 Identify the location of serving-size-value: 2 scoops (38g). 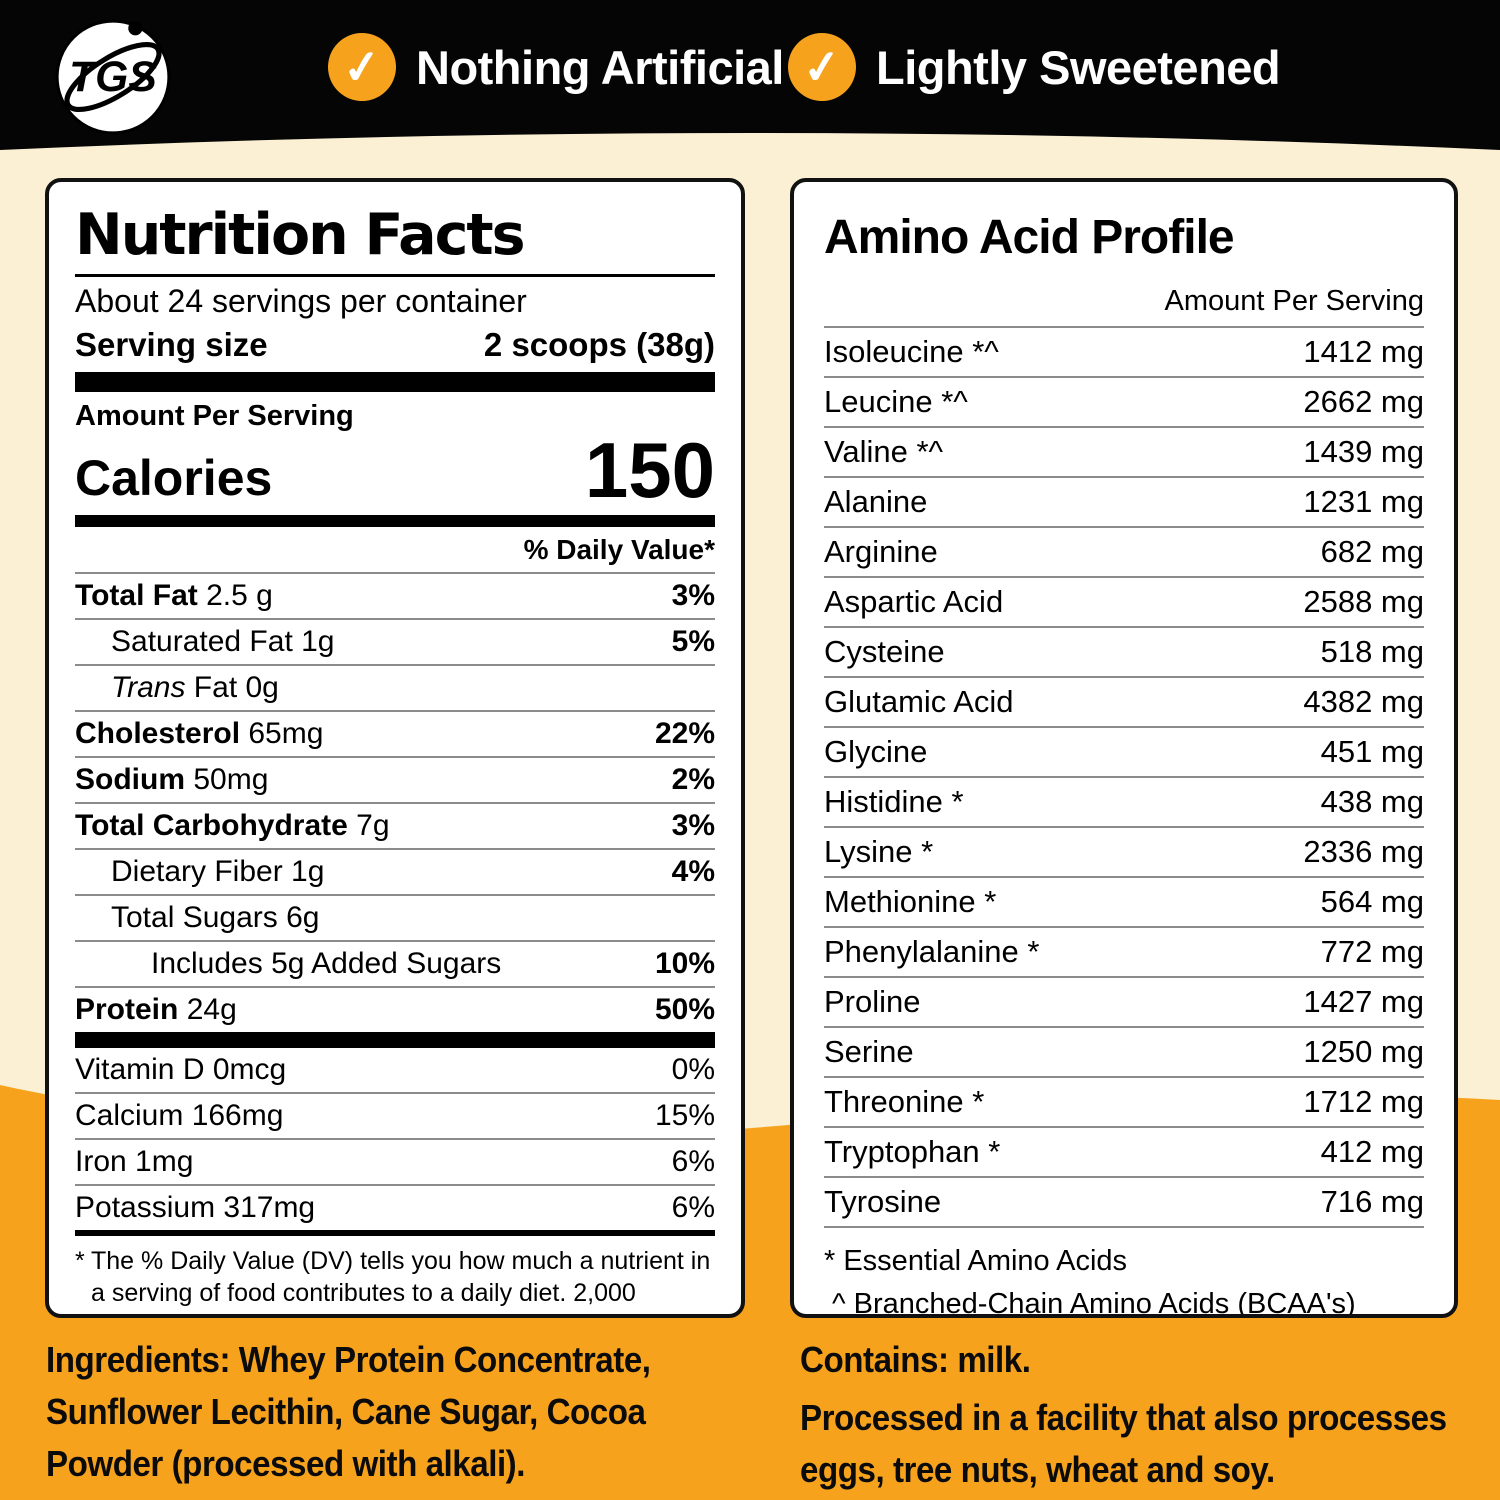
(599, 344).